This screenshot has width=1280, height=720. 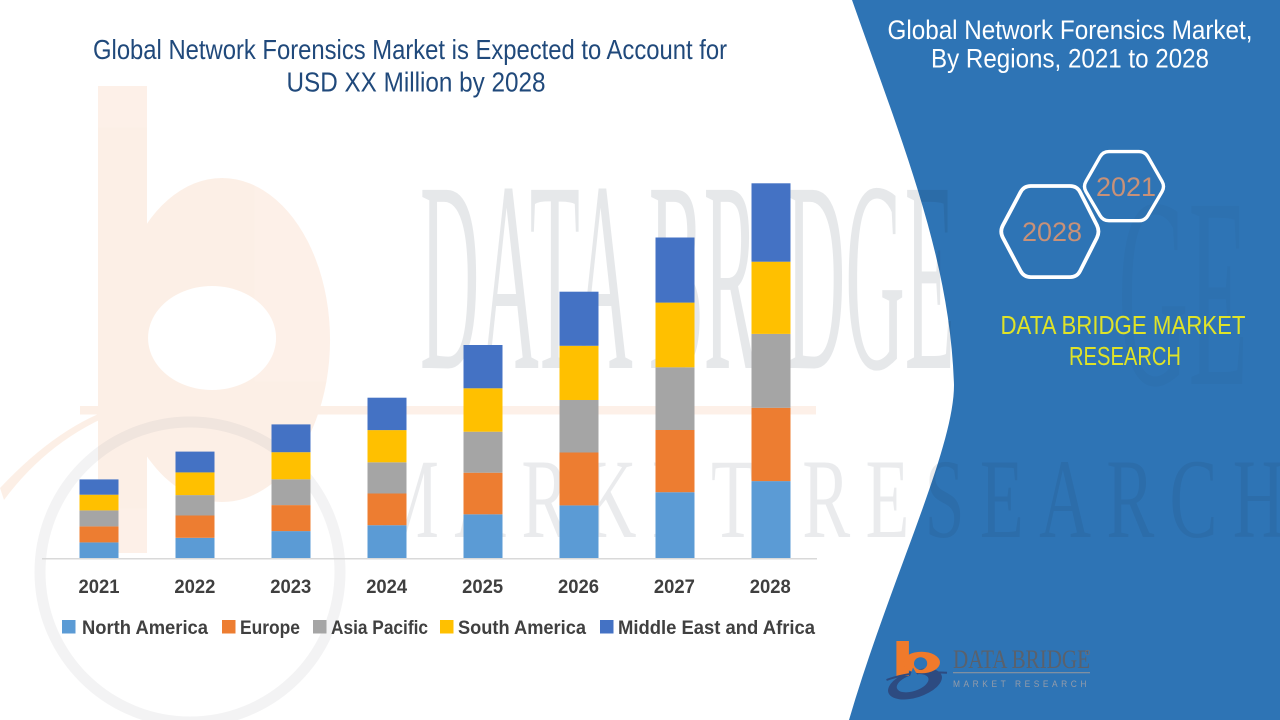 I want to click on svg-text: DATA BRIDGE MARKET, so click(x=1123, y=325).